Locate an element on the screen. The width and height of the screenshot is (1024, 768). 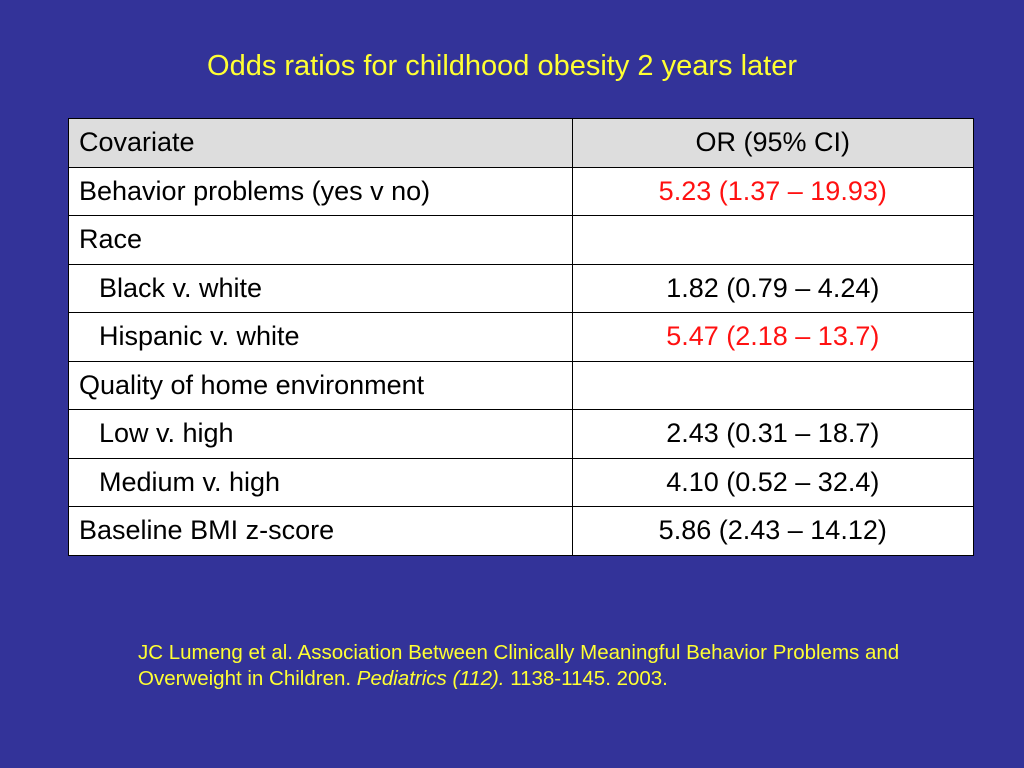
covariate-cell: Baseline BMI z-score is located at coordinates (320, 531).